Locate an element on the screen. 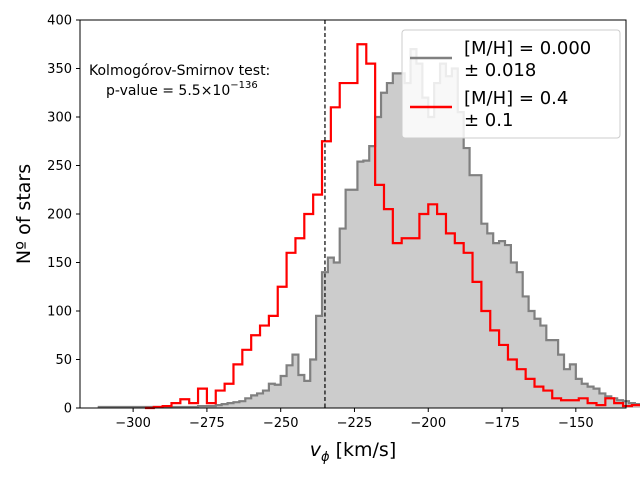  legend-label-gray-2: ± 0.018 is located at coordinates (500, 70).